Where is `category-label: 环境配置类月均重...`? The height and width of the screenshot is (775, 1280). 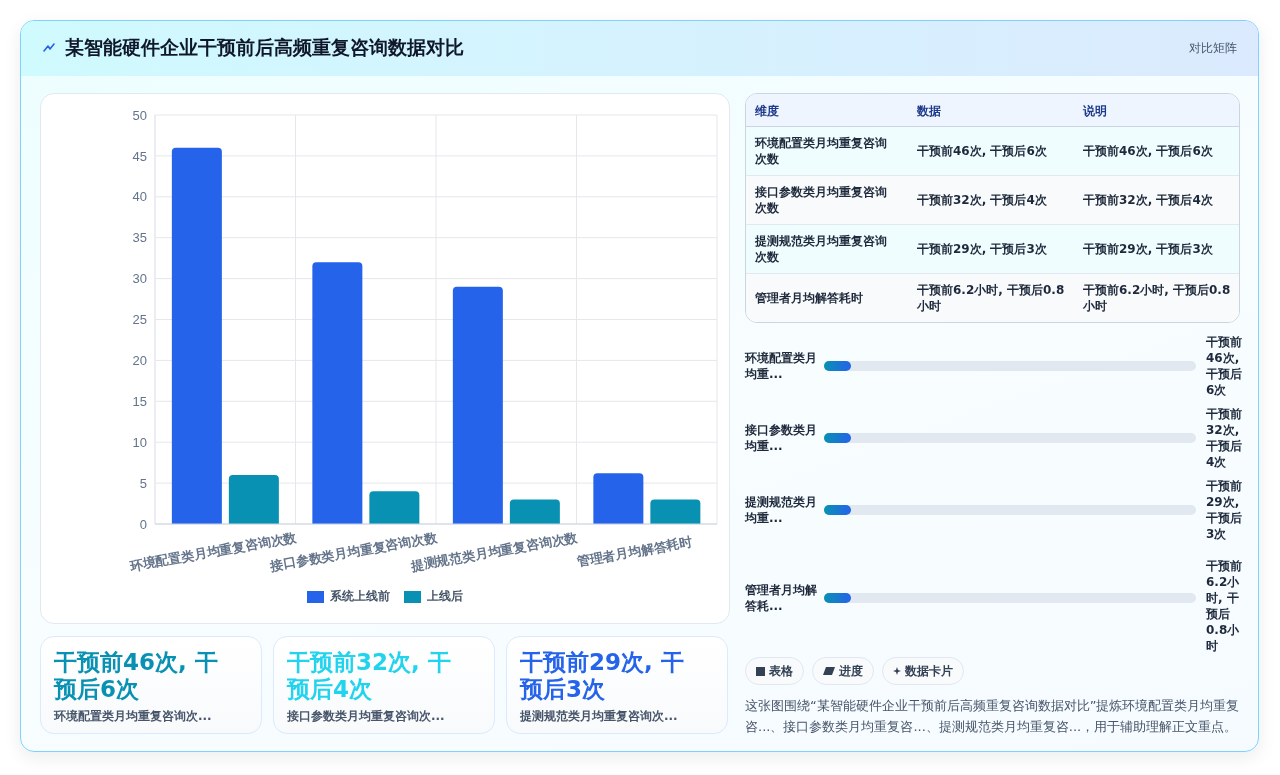 category-label: 环境配置类月均重... is located at coordinates (781, 366).